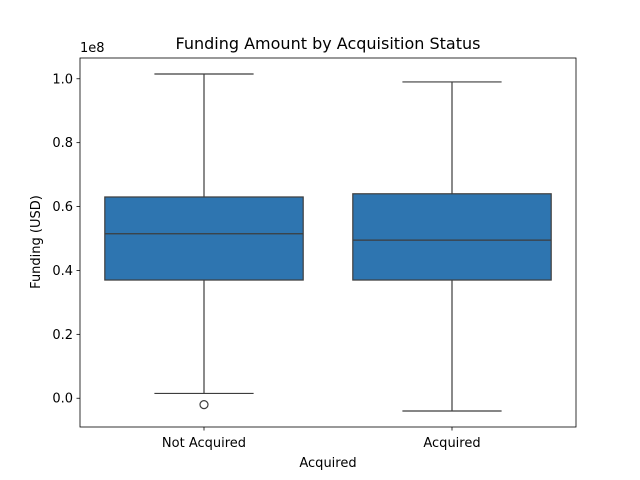 The width and height of the screenshot is (640, 480). I want to click on y-tick-label: 0.4, so click(62, 271).